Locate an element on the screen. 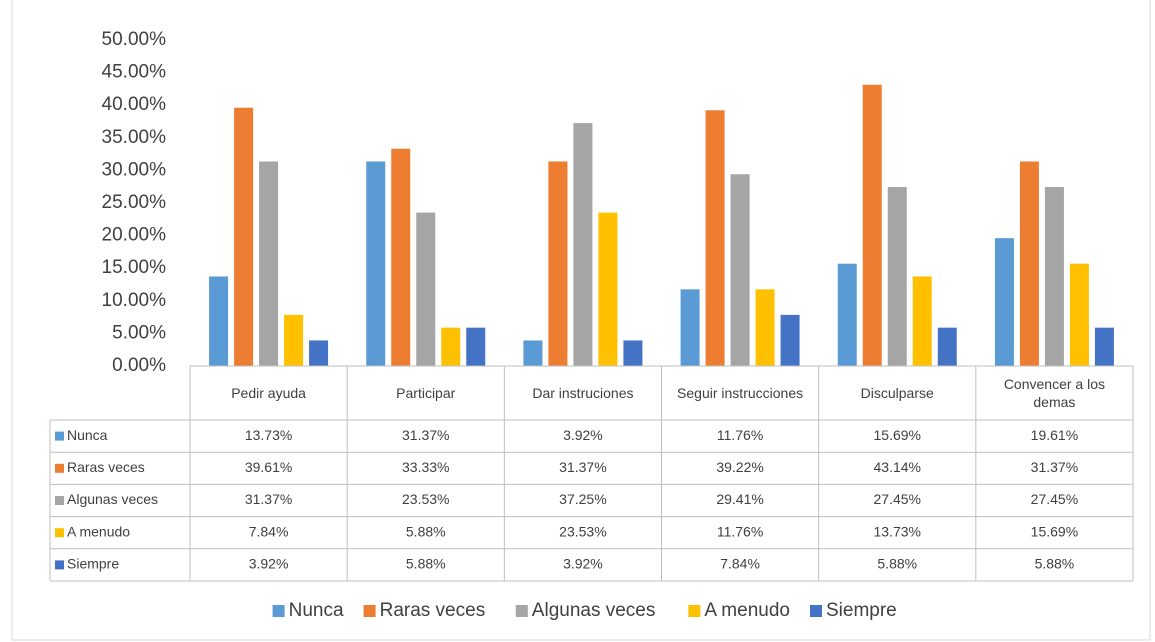 The width and height of the screenshot is (1155, 642). x-tick-label: Convencer a los demas is located at coordinates (1054, 392).